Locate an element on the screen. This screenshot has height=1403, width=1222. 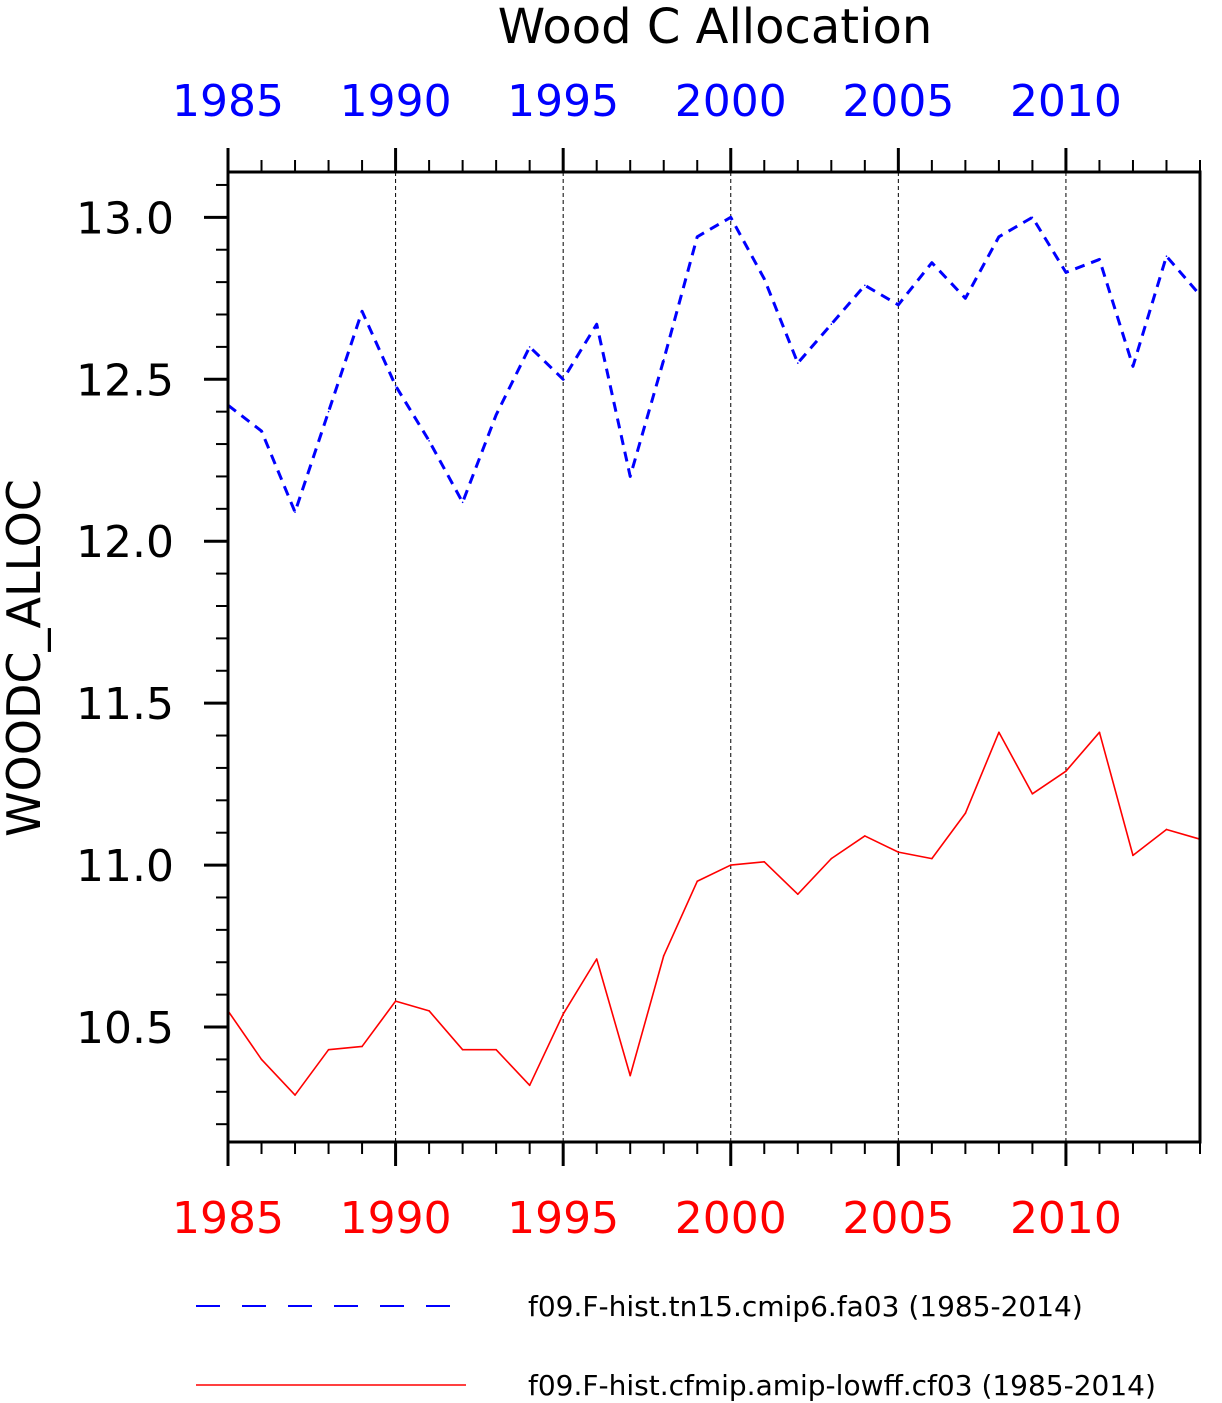
x-tick-label-bottom: 2010 is located at coordinates (1066, 1218).